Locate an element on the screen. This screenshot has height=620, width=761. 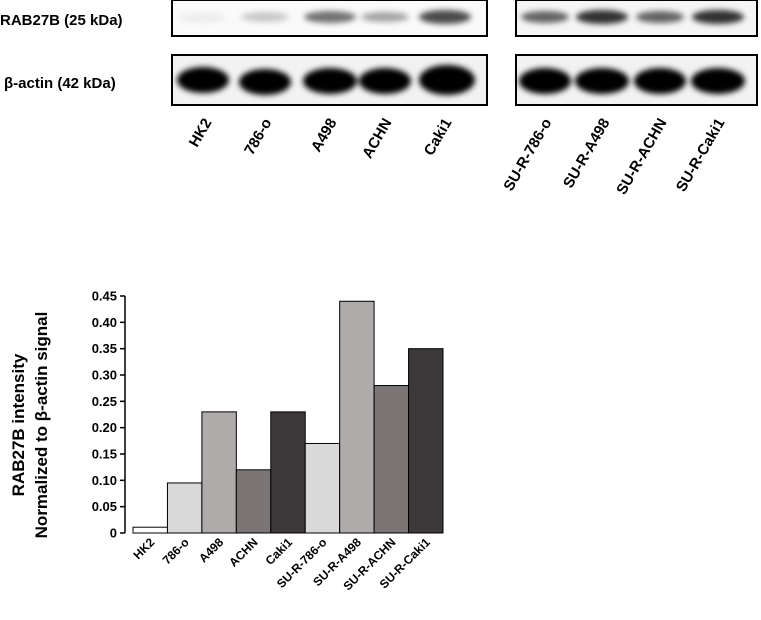
y-tick-label: 0.45 is located at coordinates (104, 296).